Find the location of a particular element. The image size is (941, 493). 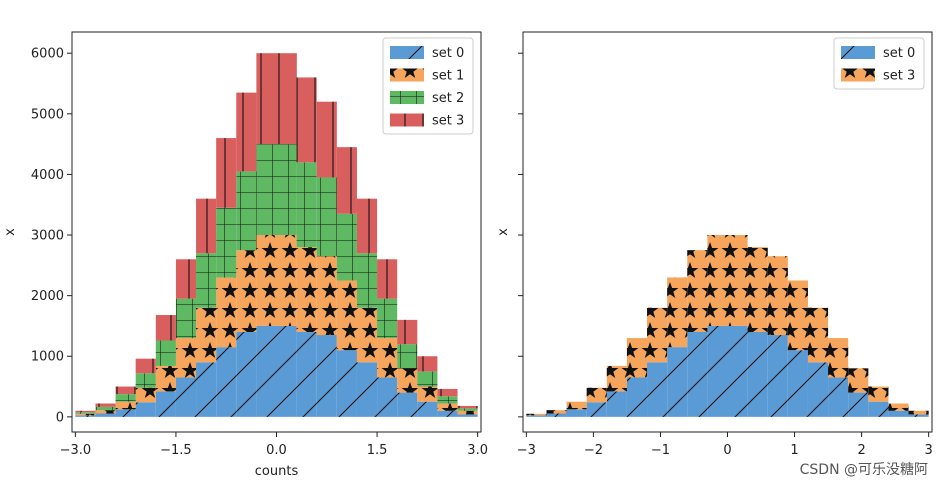

y-tick-label: 6000 is located at coordinates (47, 54).